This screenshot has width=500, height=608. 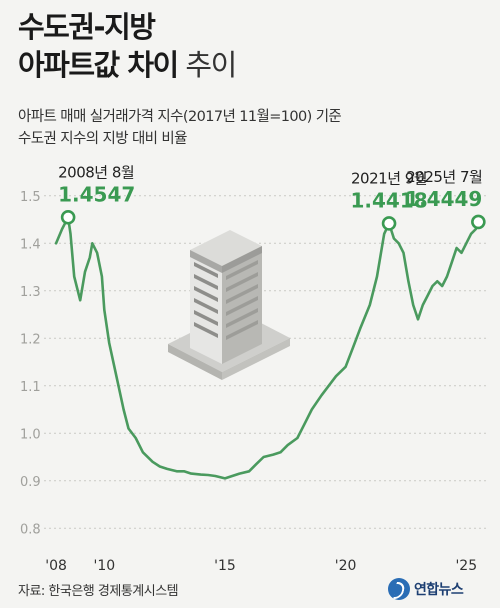 I want to click on y-tick-label: 1.4, so click(x=30, y=244).